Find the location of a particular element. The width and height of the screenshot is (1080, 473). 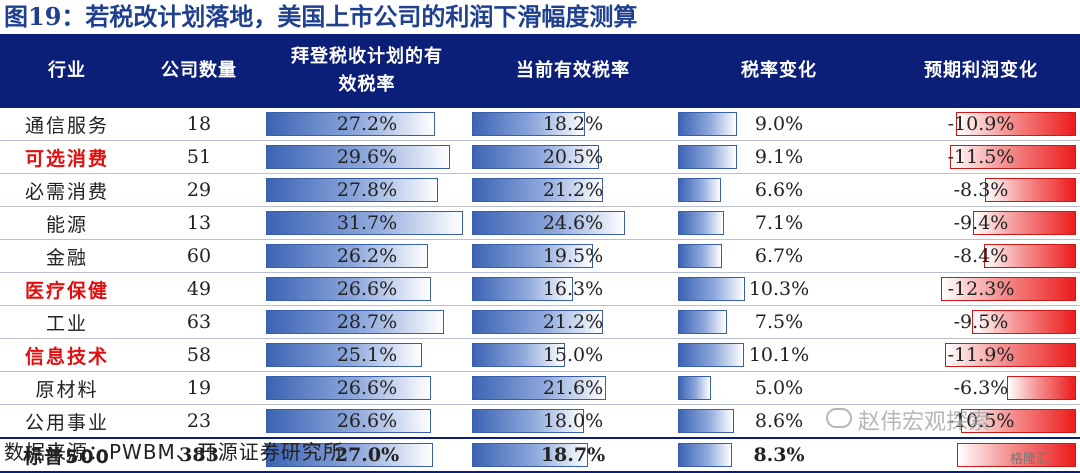

profit-value: -8.3% is located at coordinates (981, 190).